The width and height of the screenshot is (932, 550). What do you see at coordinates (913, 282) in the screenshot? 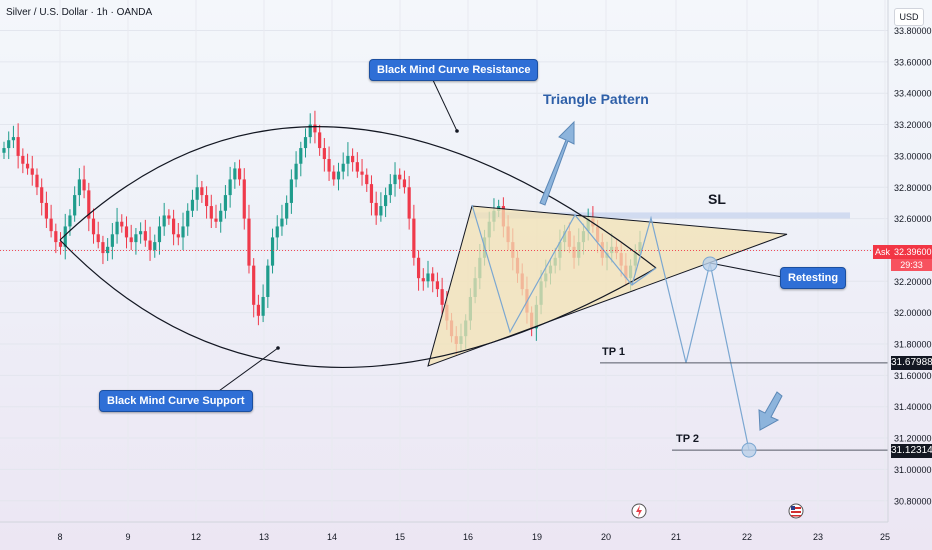
I see `price-tick-label: 32.20000` at bounding box center [913, 282].